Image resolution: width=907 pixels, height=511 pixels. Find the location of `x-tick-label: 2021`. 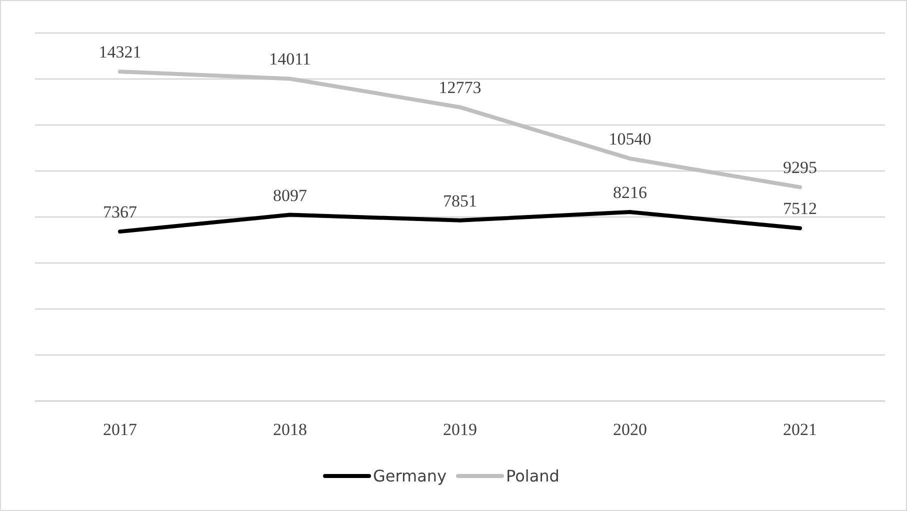

x-tick-label: 2021 is located at coordinates (800, 429).